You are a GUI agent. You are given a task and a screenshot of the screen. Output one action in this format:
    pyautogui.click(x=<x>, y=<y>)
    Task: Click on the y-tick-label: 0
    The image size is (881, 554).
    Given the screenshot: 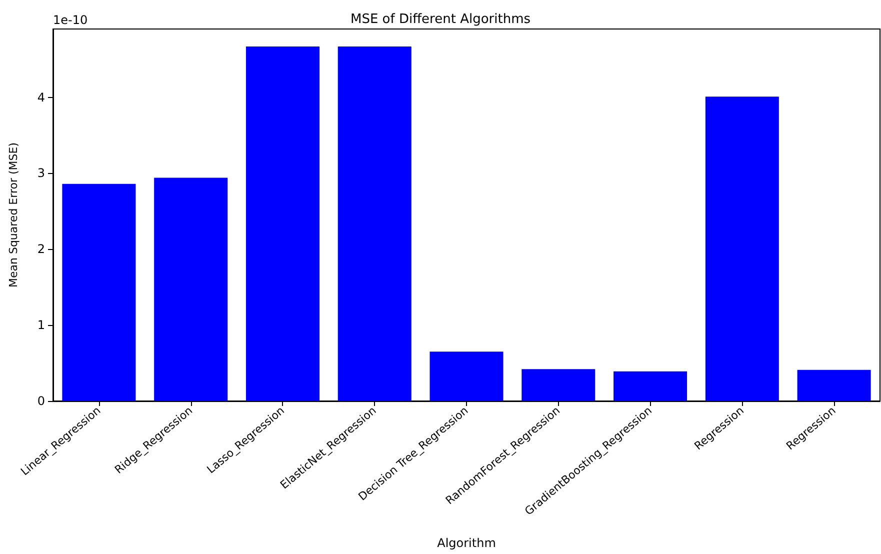 What is the action you would take?
    pyautogui.click(x=41, y=401)
    